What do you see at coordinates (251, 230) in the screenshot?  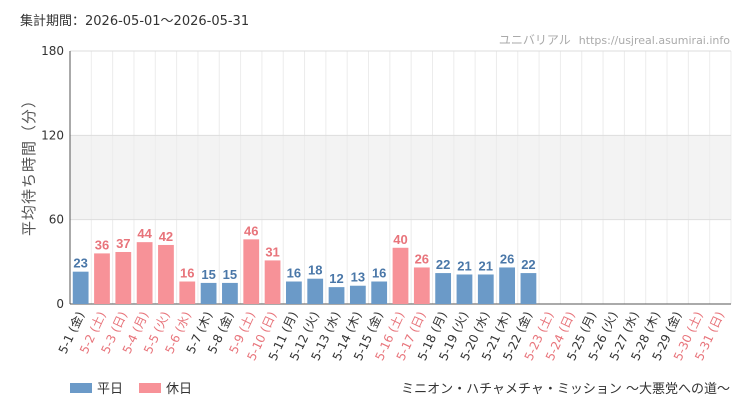 I see `bar-value-label: 46` at bounding box center [251, 230].